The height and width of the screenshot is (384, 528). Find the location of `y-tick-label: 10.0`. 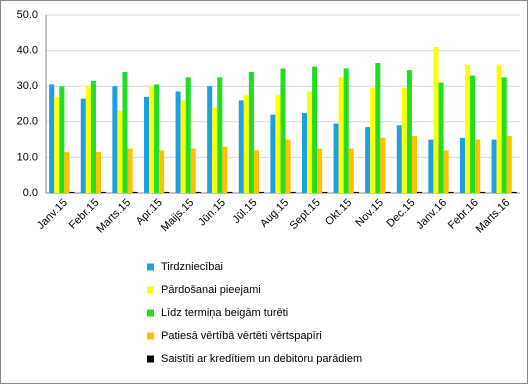

y-tick-label: 10.0 is located at coordinates (27, 157).